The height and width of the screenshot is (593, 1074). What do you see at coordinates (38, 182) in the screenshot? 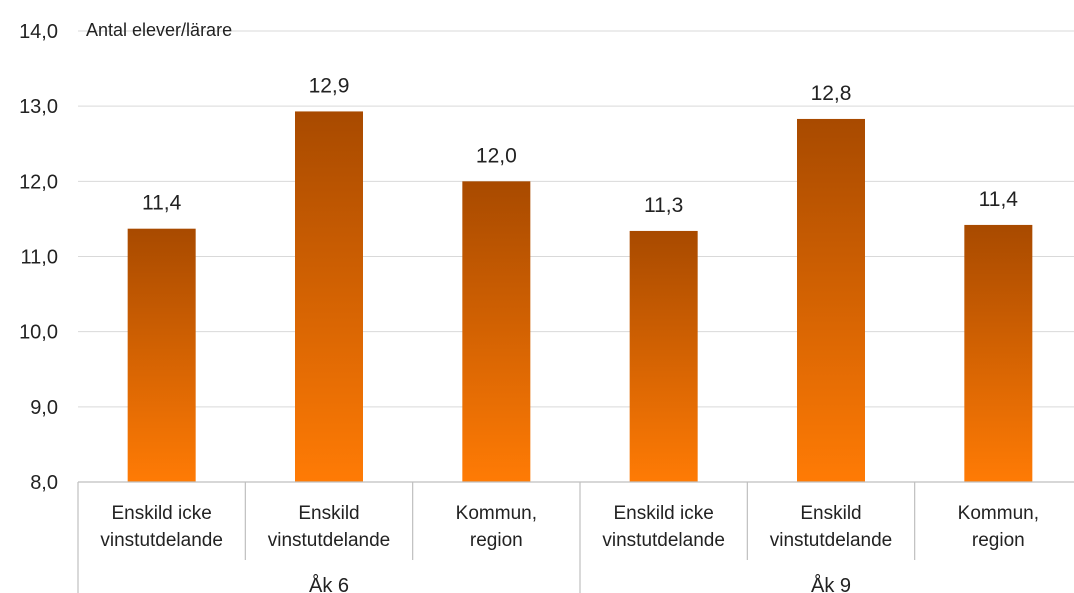
I see `y-tick-label: 12,0` at bounding box center [38, 182].